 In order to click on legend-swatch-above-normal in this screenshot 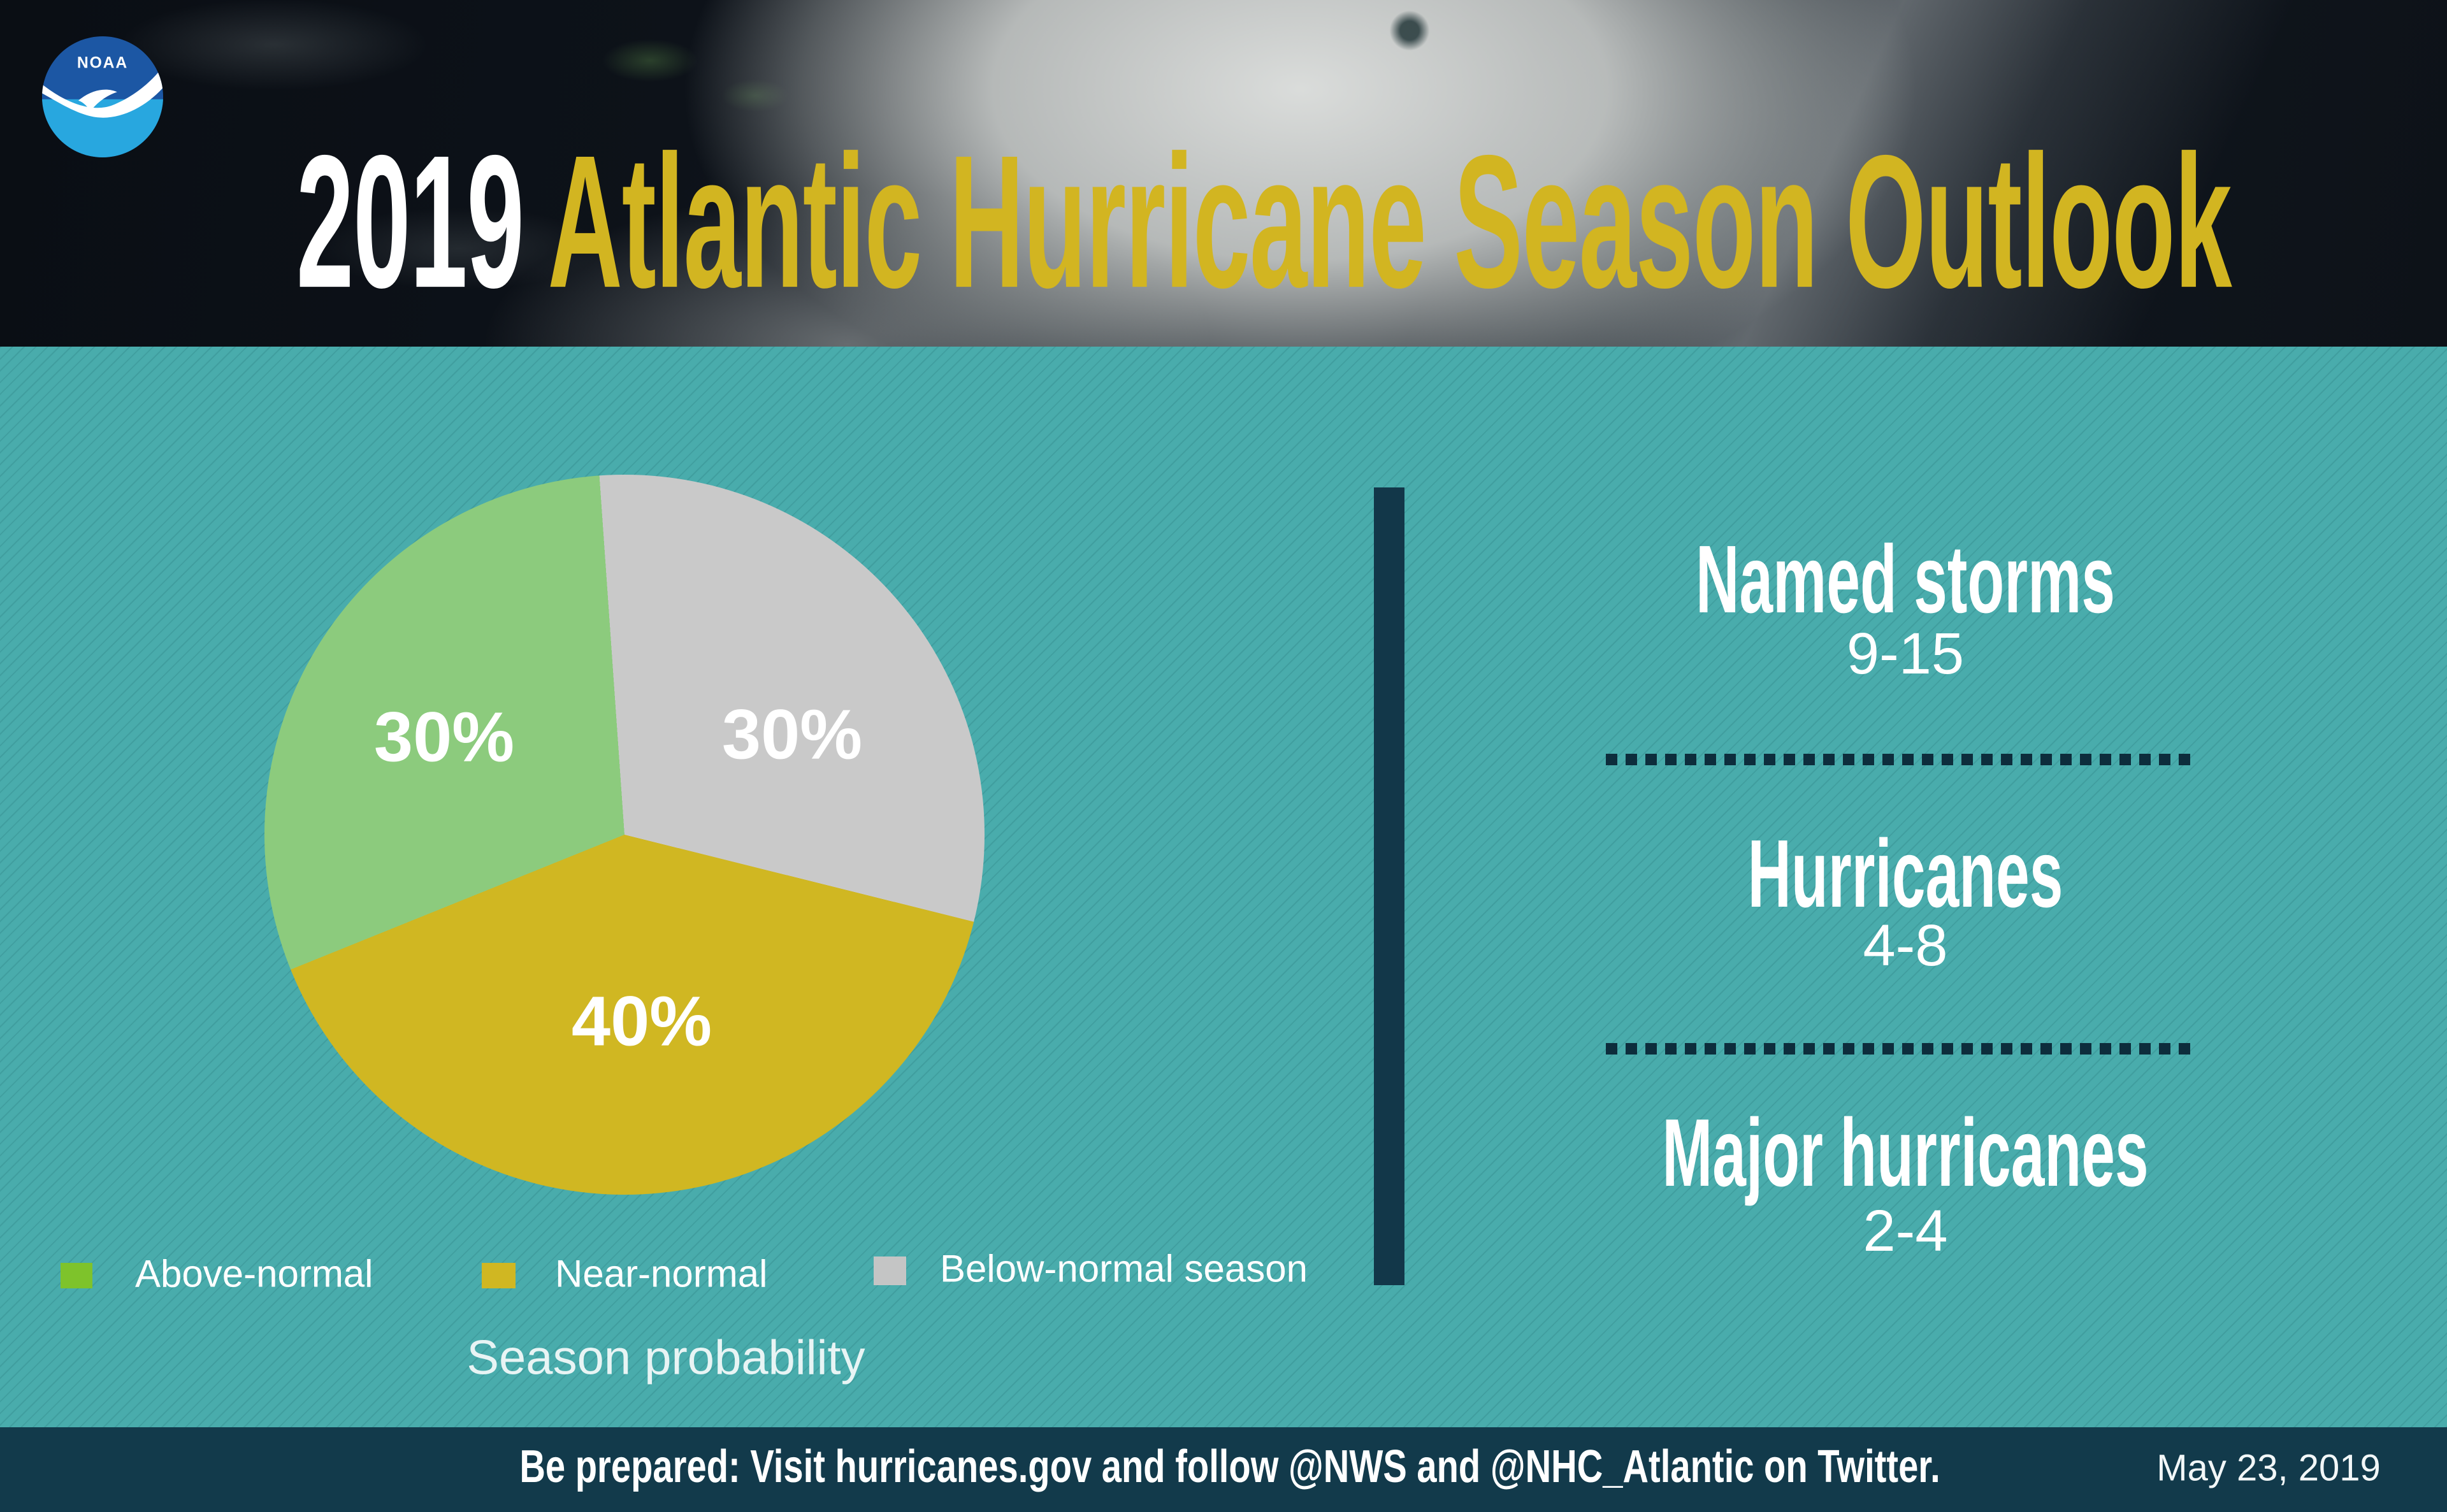, I will do `click(76, 1275)`.